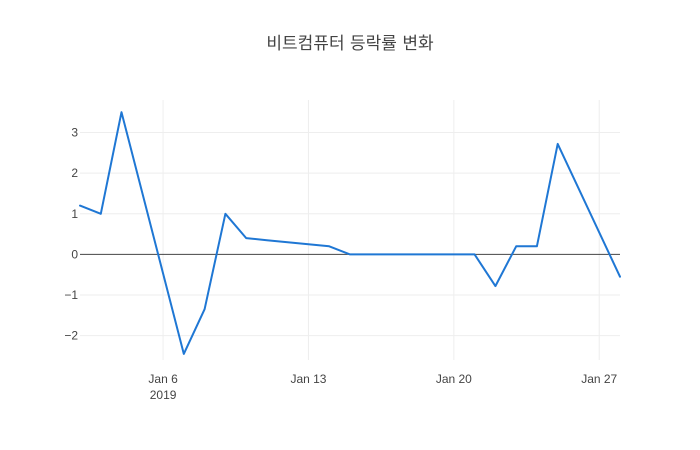  Describe the element at coordinates (163, 395) in the screenshot. I see `x-tick-sublabel: 2019` at that location.